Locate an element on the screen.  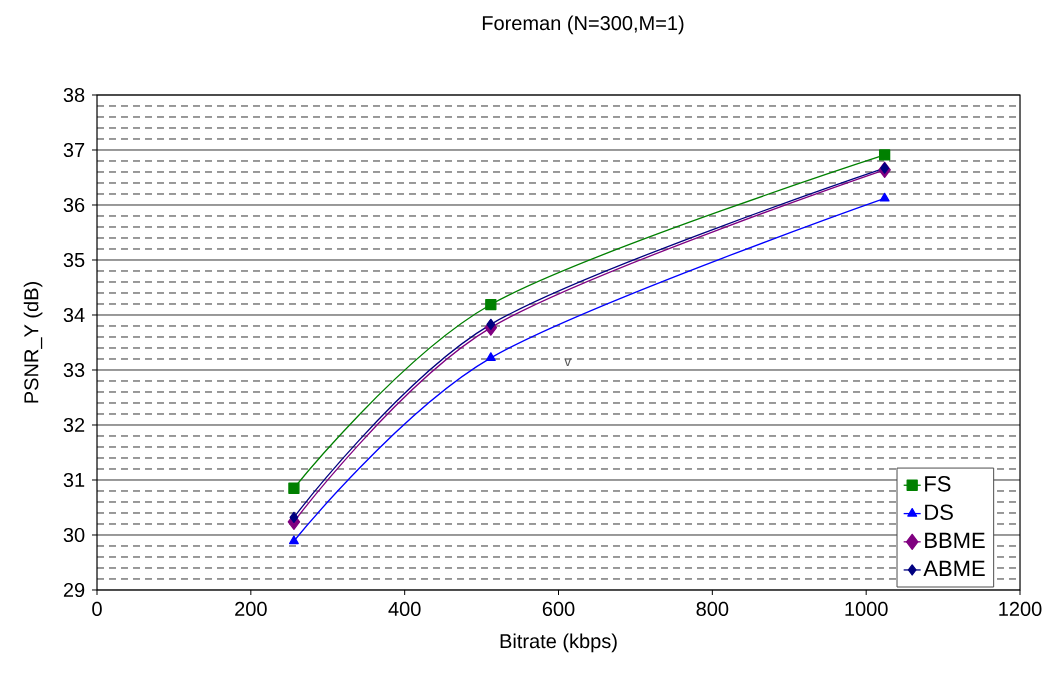
legend-label: BBME is located at coordinates (955, 540).